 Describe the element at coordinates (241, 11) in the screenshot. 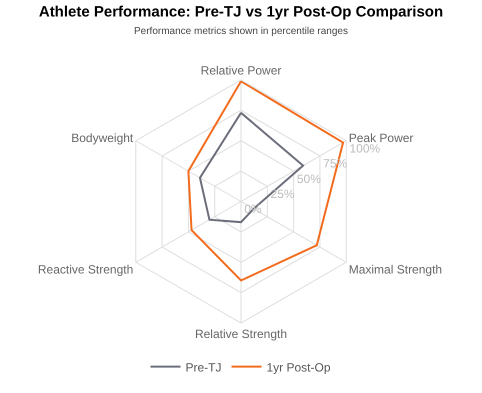

I see `chart-title: Athlete Performance: Pre-TJ vs 1yr Post-Op Comparison` at that location.